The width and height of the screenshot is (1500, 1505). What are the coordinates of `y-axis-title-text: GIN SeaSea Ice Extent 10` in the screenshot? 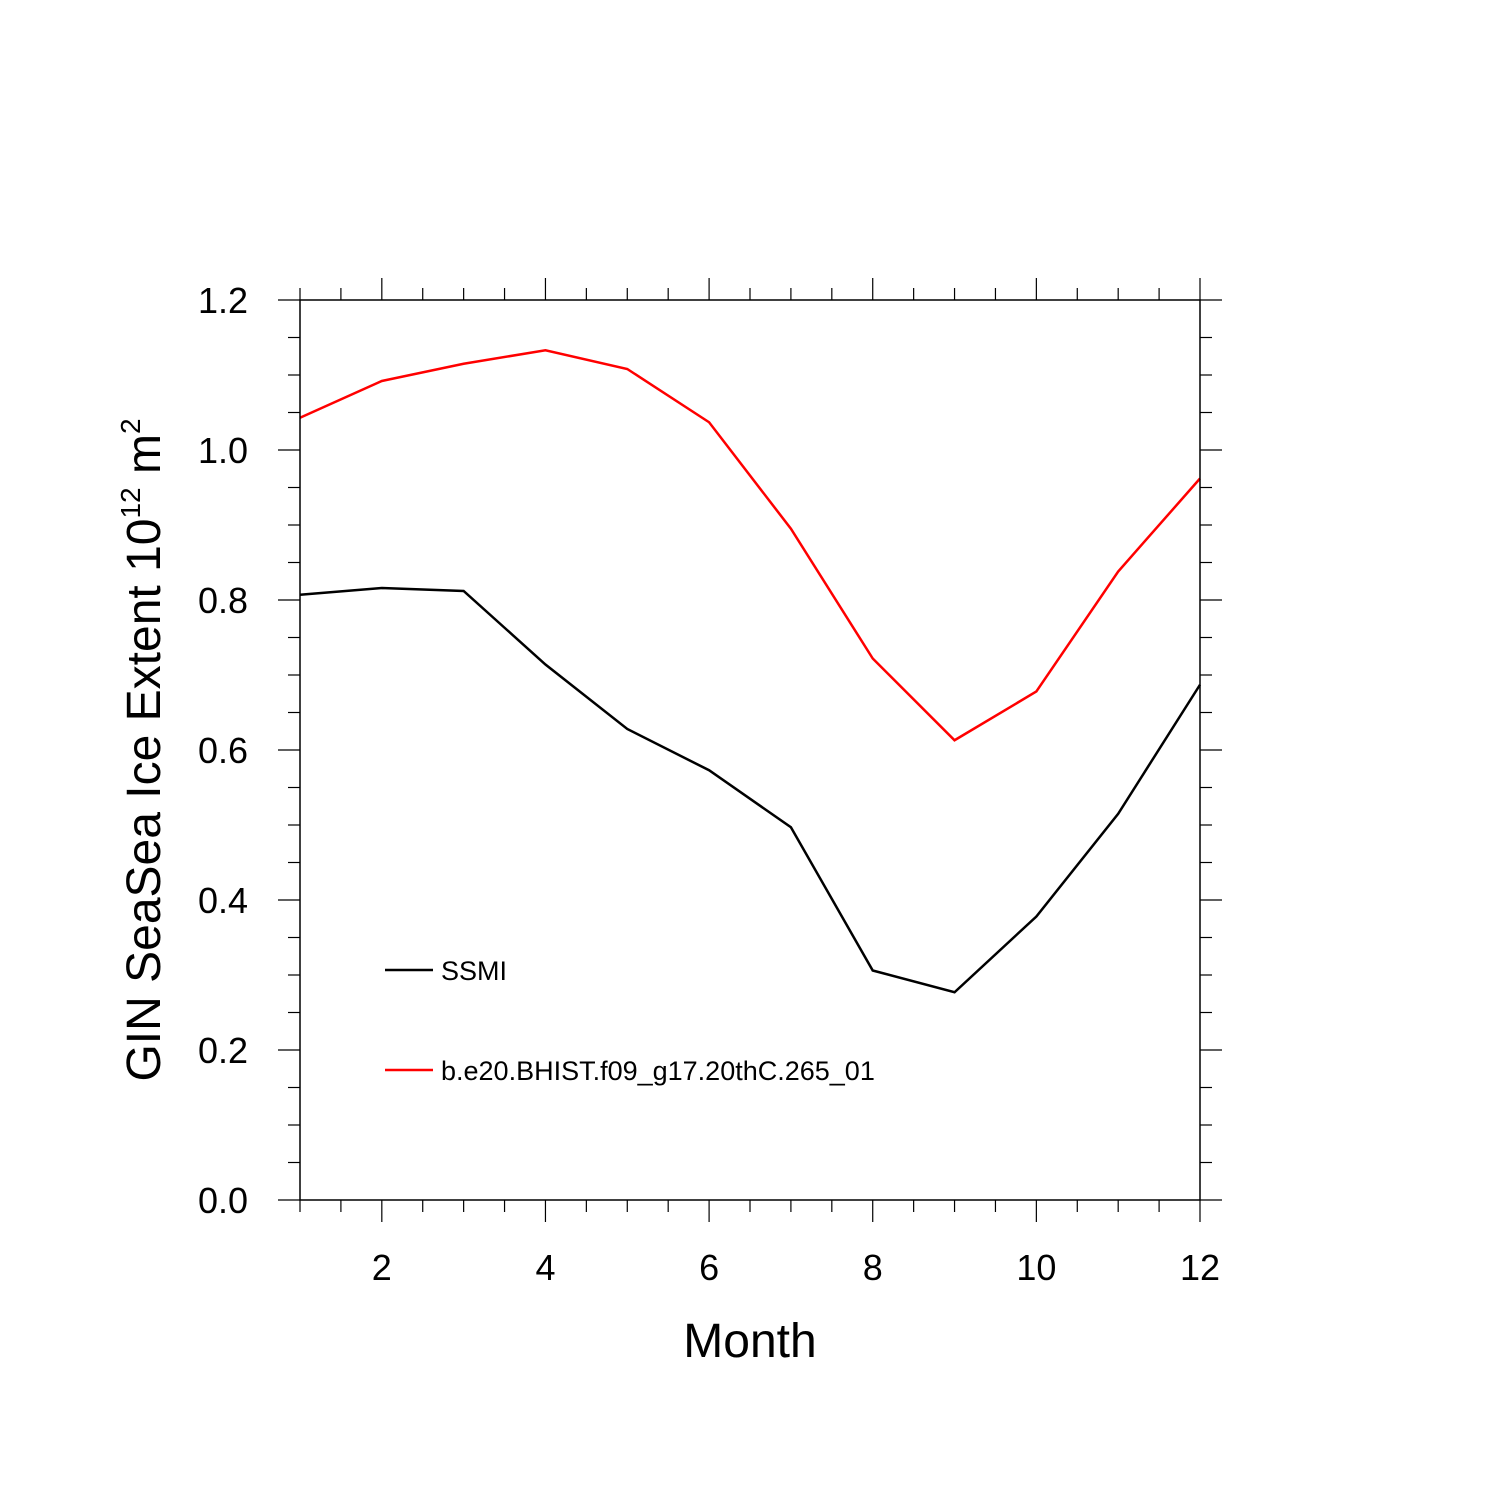 It's located at (144, 800).